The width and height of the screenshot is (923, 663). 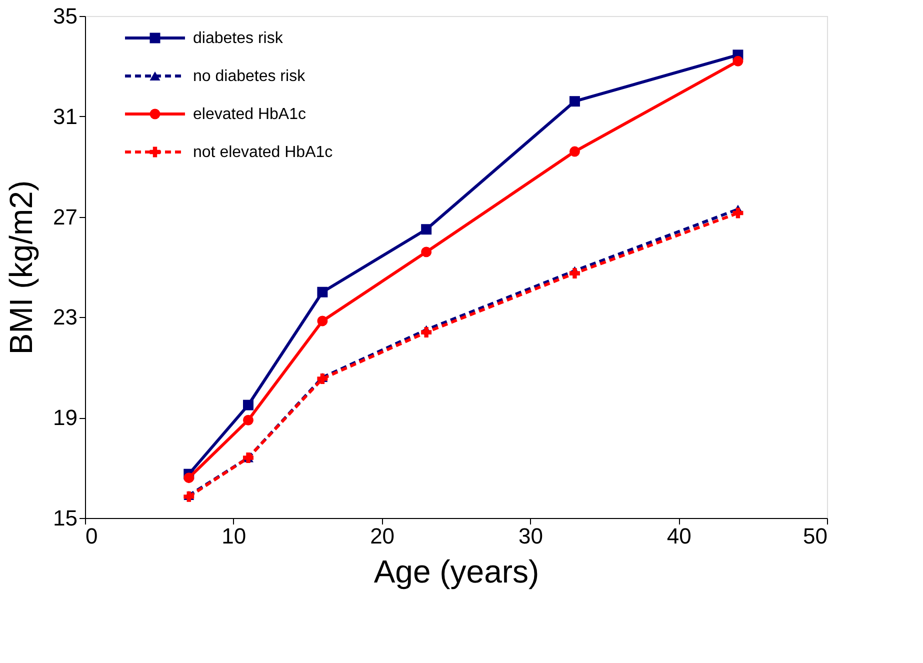 What do you see at coordinates (65, 116) in the screenshot?
I see `y-tick-label: 31` at bounding box center [65, 116].